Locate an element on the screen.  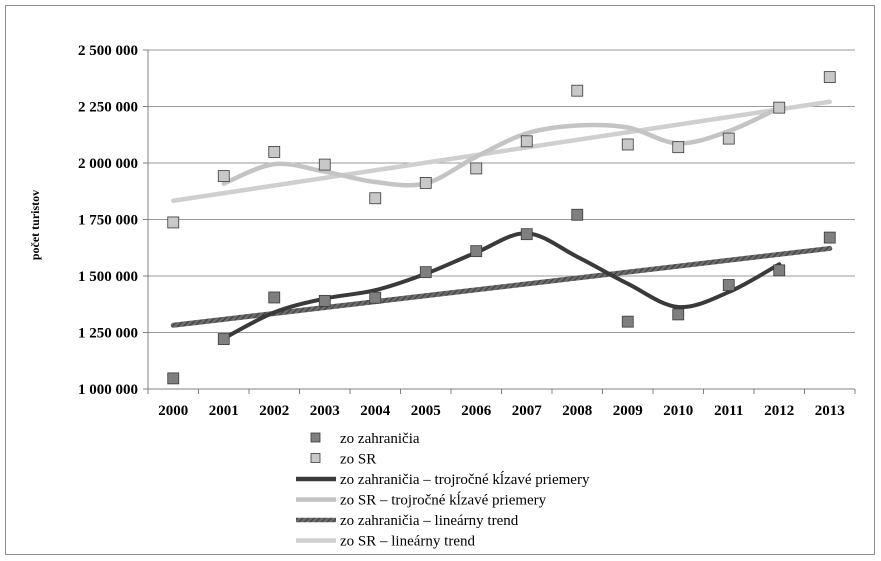
marker-zo-sr-2002 is located at coordinates (274, 152).